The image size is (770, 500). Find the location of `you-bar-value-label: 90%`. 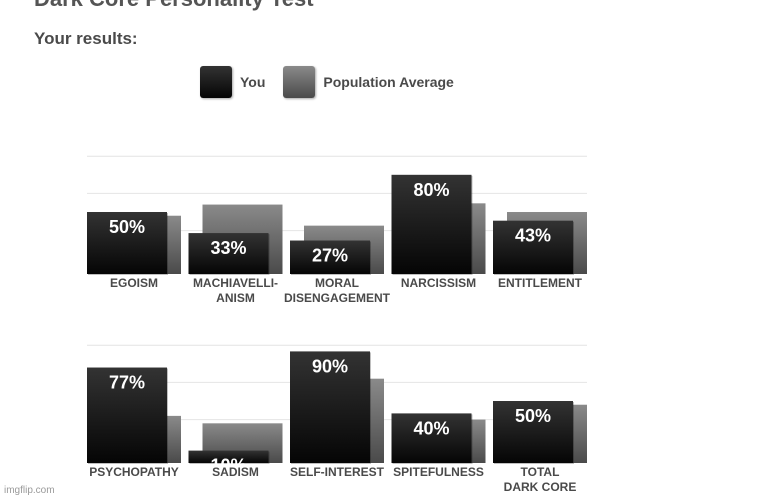

you-bar-value-label: 90% is located at coordinates (330, 366).